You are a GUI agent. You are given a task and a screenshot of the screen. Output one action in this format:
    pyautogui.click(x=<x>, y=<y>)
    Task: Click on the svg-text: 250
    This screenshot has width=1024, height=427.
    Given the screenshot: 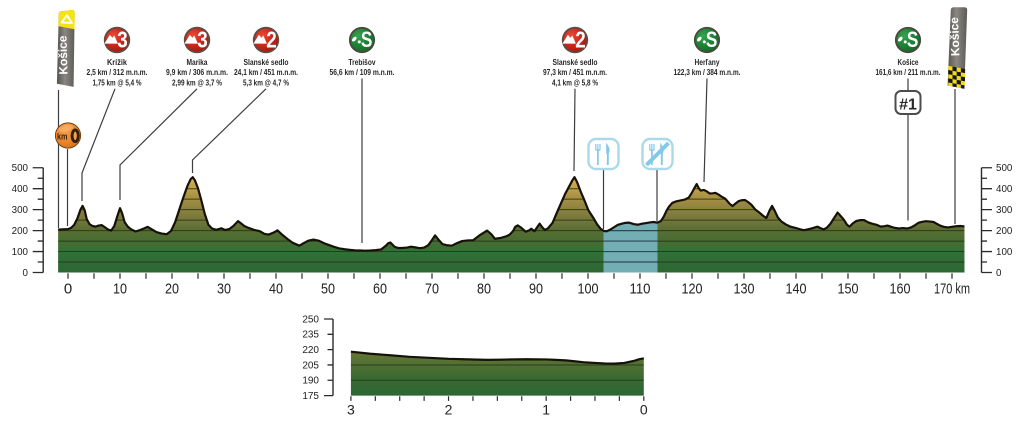 What is the action you would take?
    pyautogui.click(x=310, y=319)
    